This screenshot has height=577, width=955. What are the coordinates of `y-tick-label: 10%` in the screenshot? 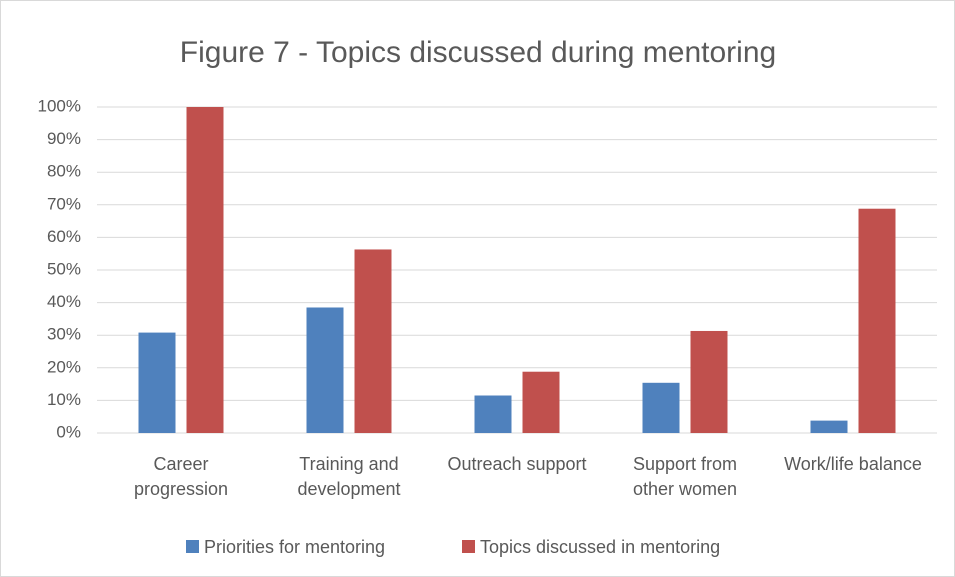 It's located at (64, 399).